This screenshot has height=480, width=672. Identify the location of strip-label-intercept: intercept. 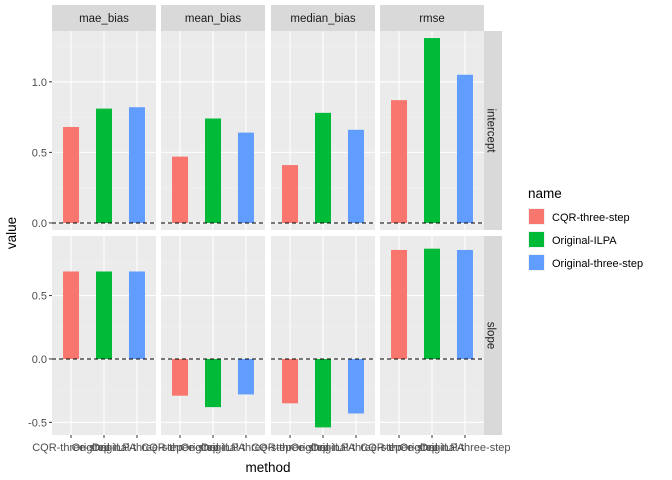
(491, 130).